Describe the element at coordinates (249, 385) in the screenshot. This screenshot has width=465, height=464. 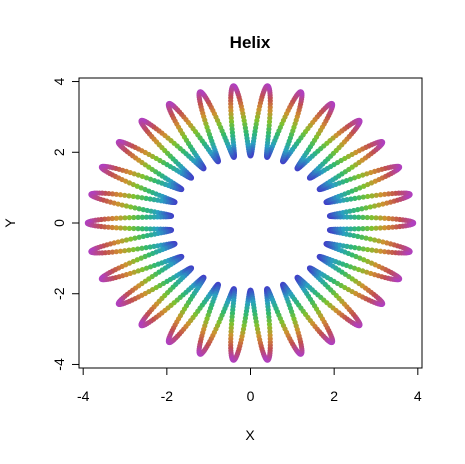
I see `x-axis: -4 -2 0 2 4` at that location.